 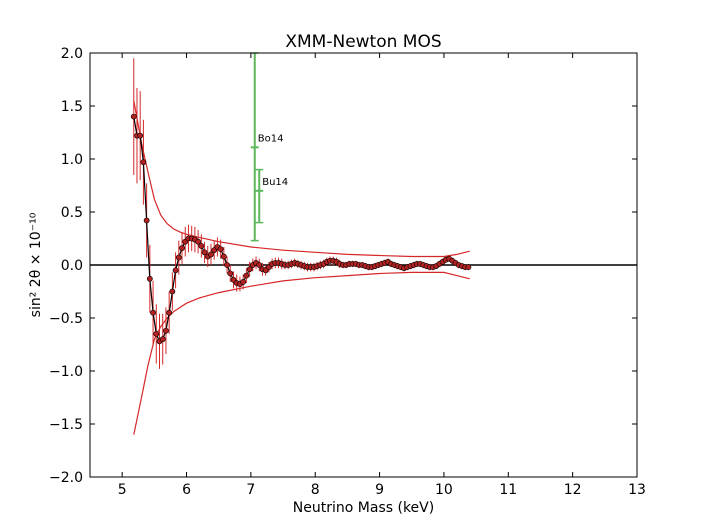 I want to click on x-tick-label: 11, so click(x=508, y=490).